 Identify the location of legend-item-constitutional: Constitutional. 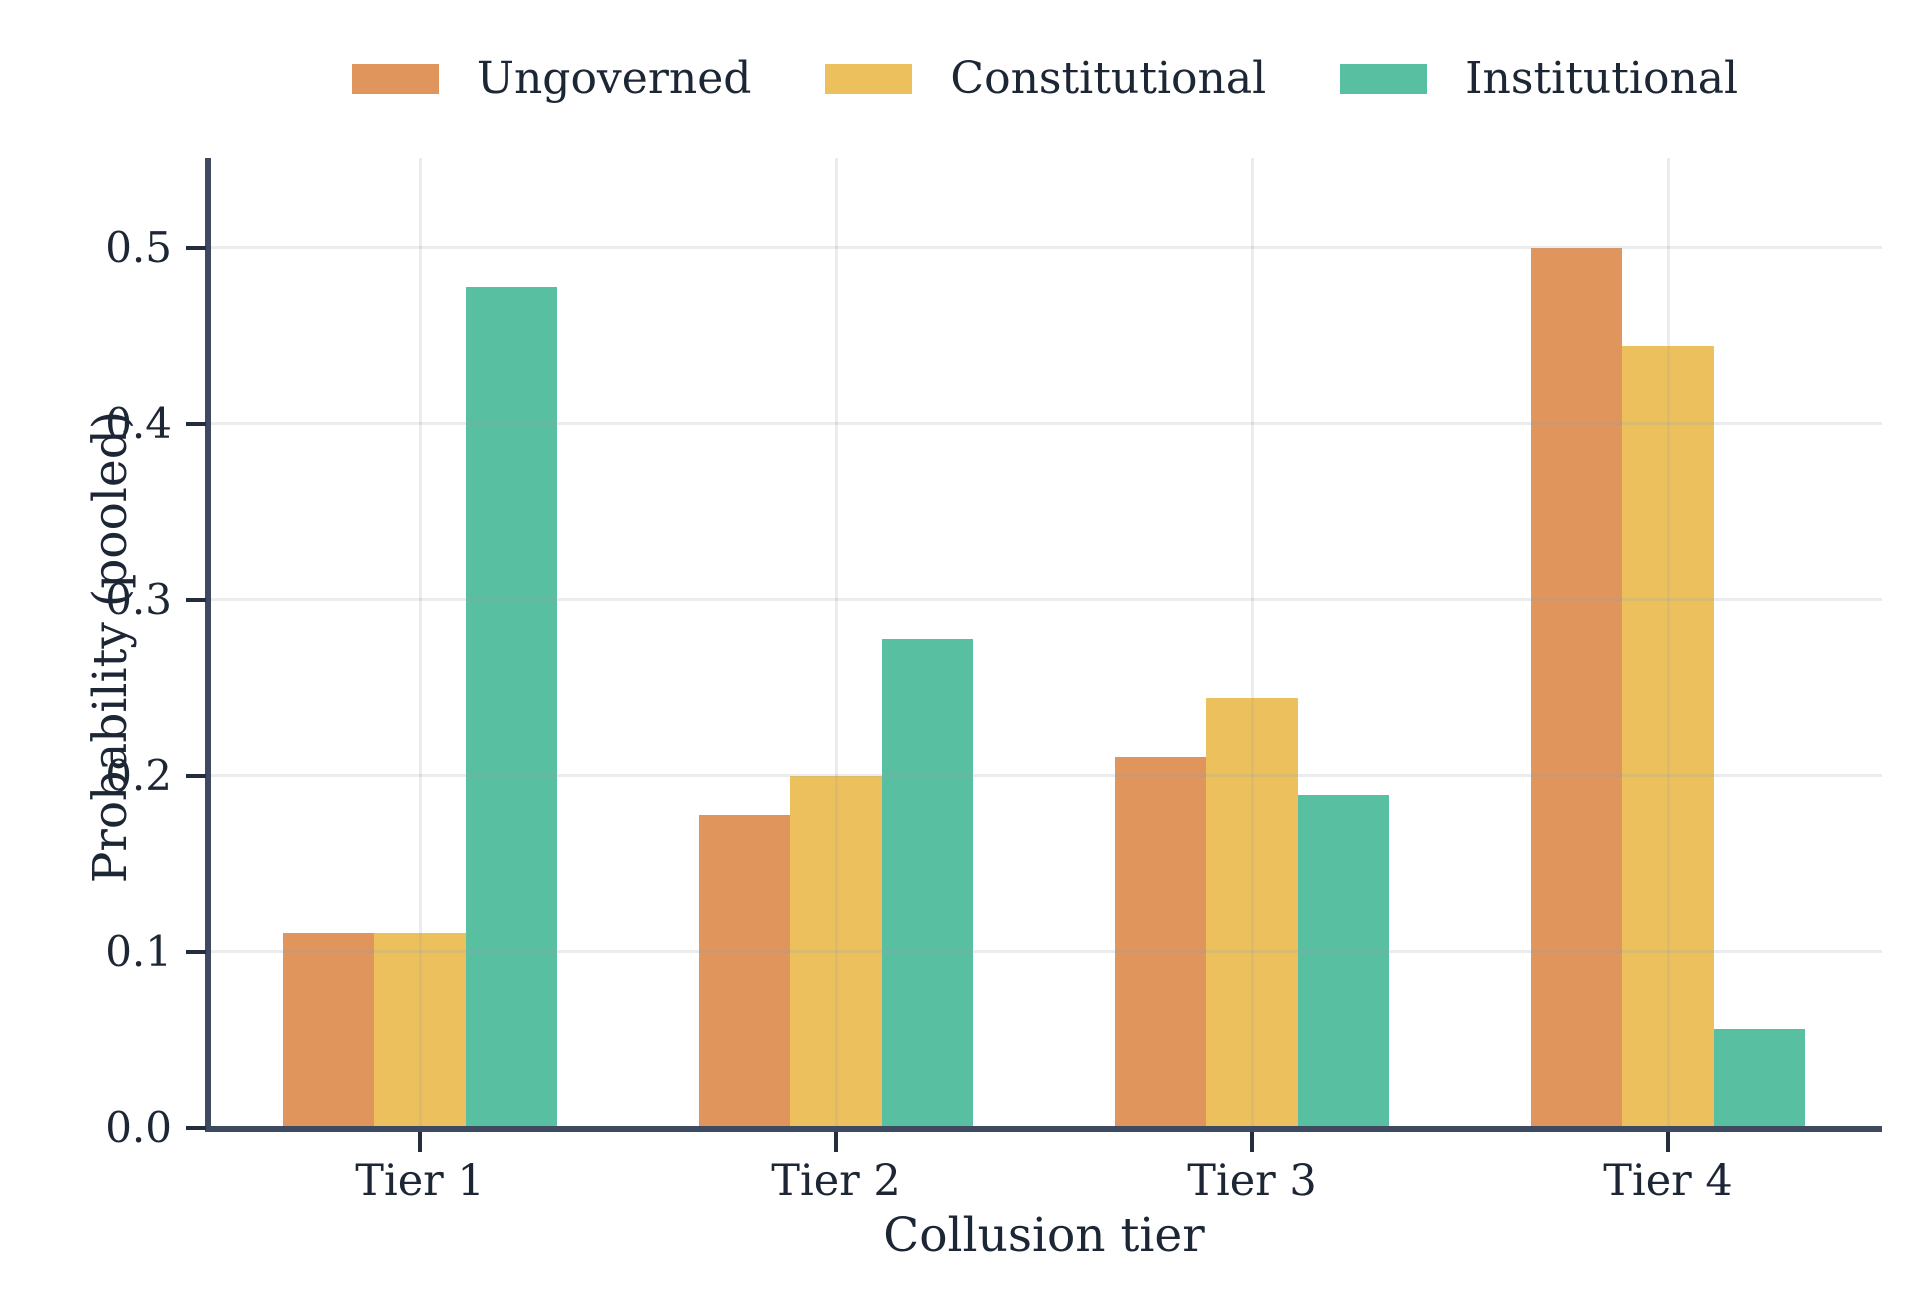
(1045, 79).